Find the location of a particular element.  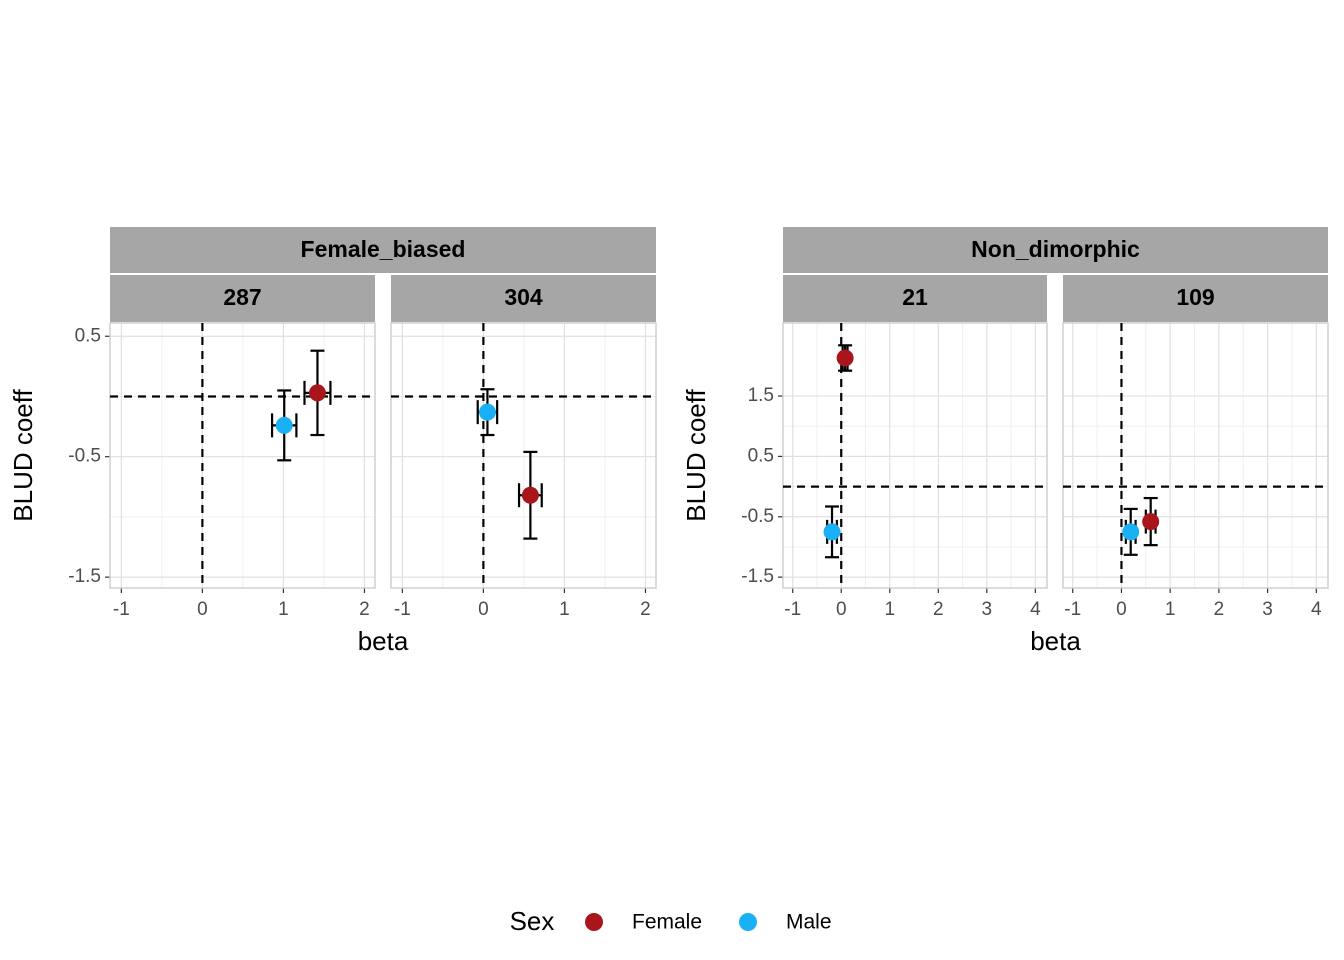

panel-title: 21 is located at coordinates (915, 297).